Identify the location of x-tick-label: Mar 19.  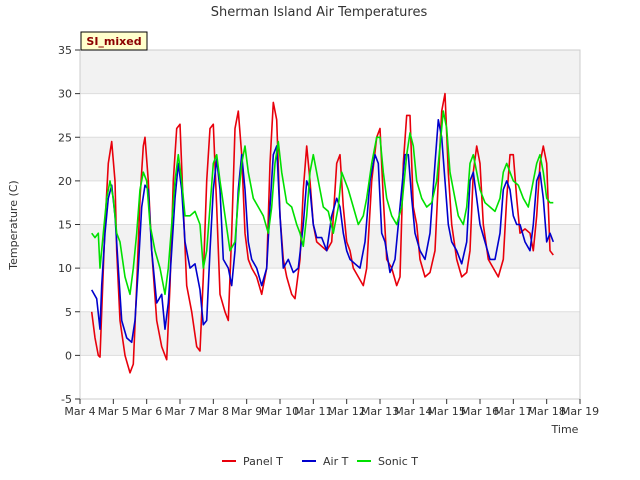
(580, 411).